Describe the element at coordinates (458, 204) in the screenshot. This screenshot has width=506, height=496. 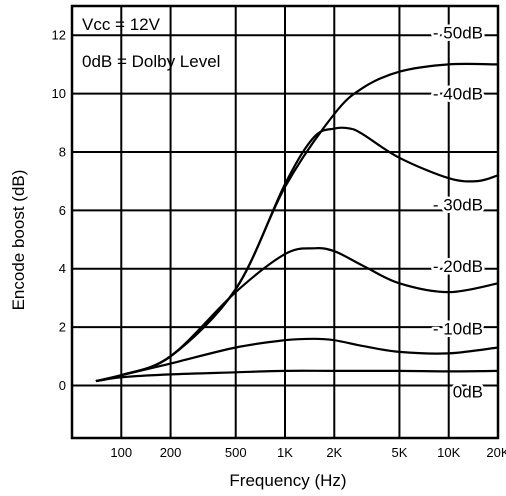
I see `curve-label-2: - 30dB` at that location.